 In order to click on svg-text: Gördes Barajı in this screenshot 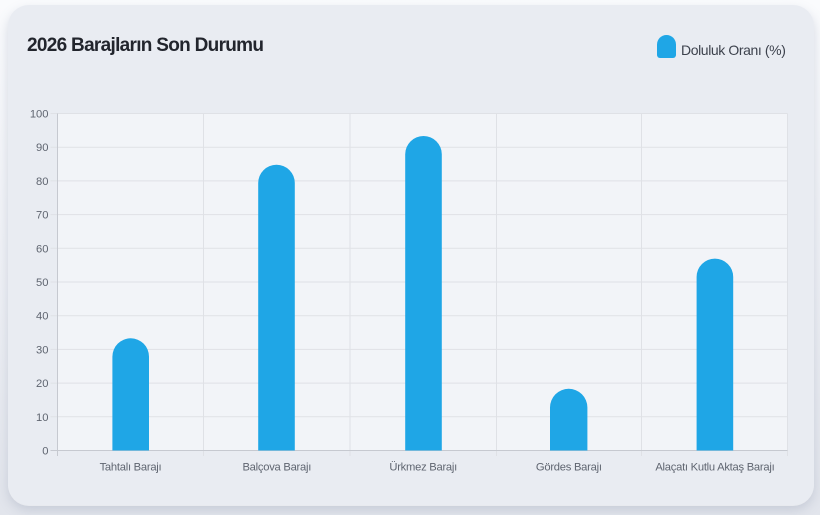, I will do `click(569, 468)`.